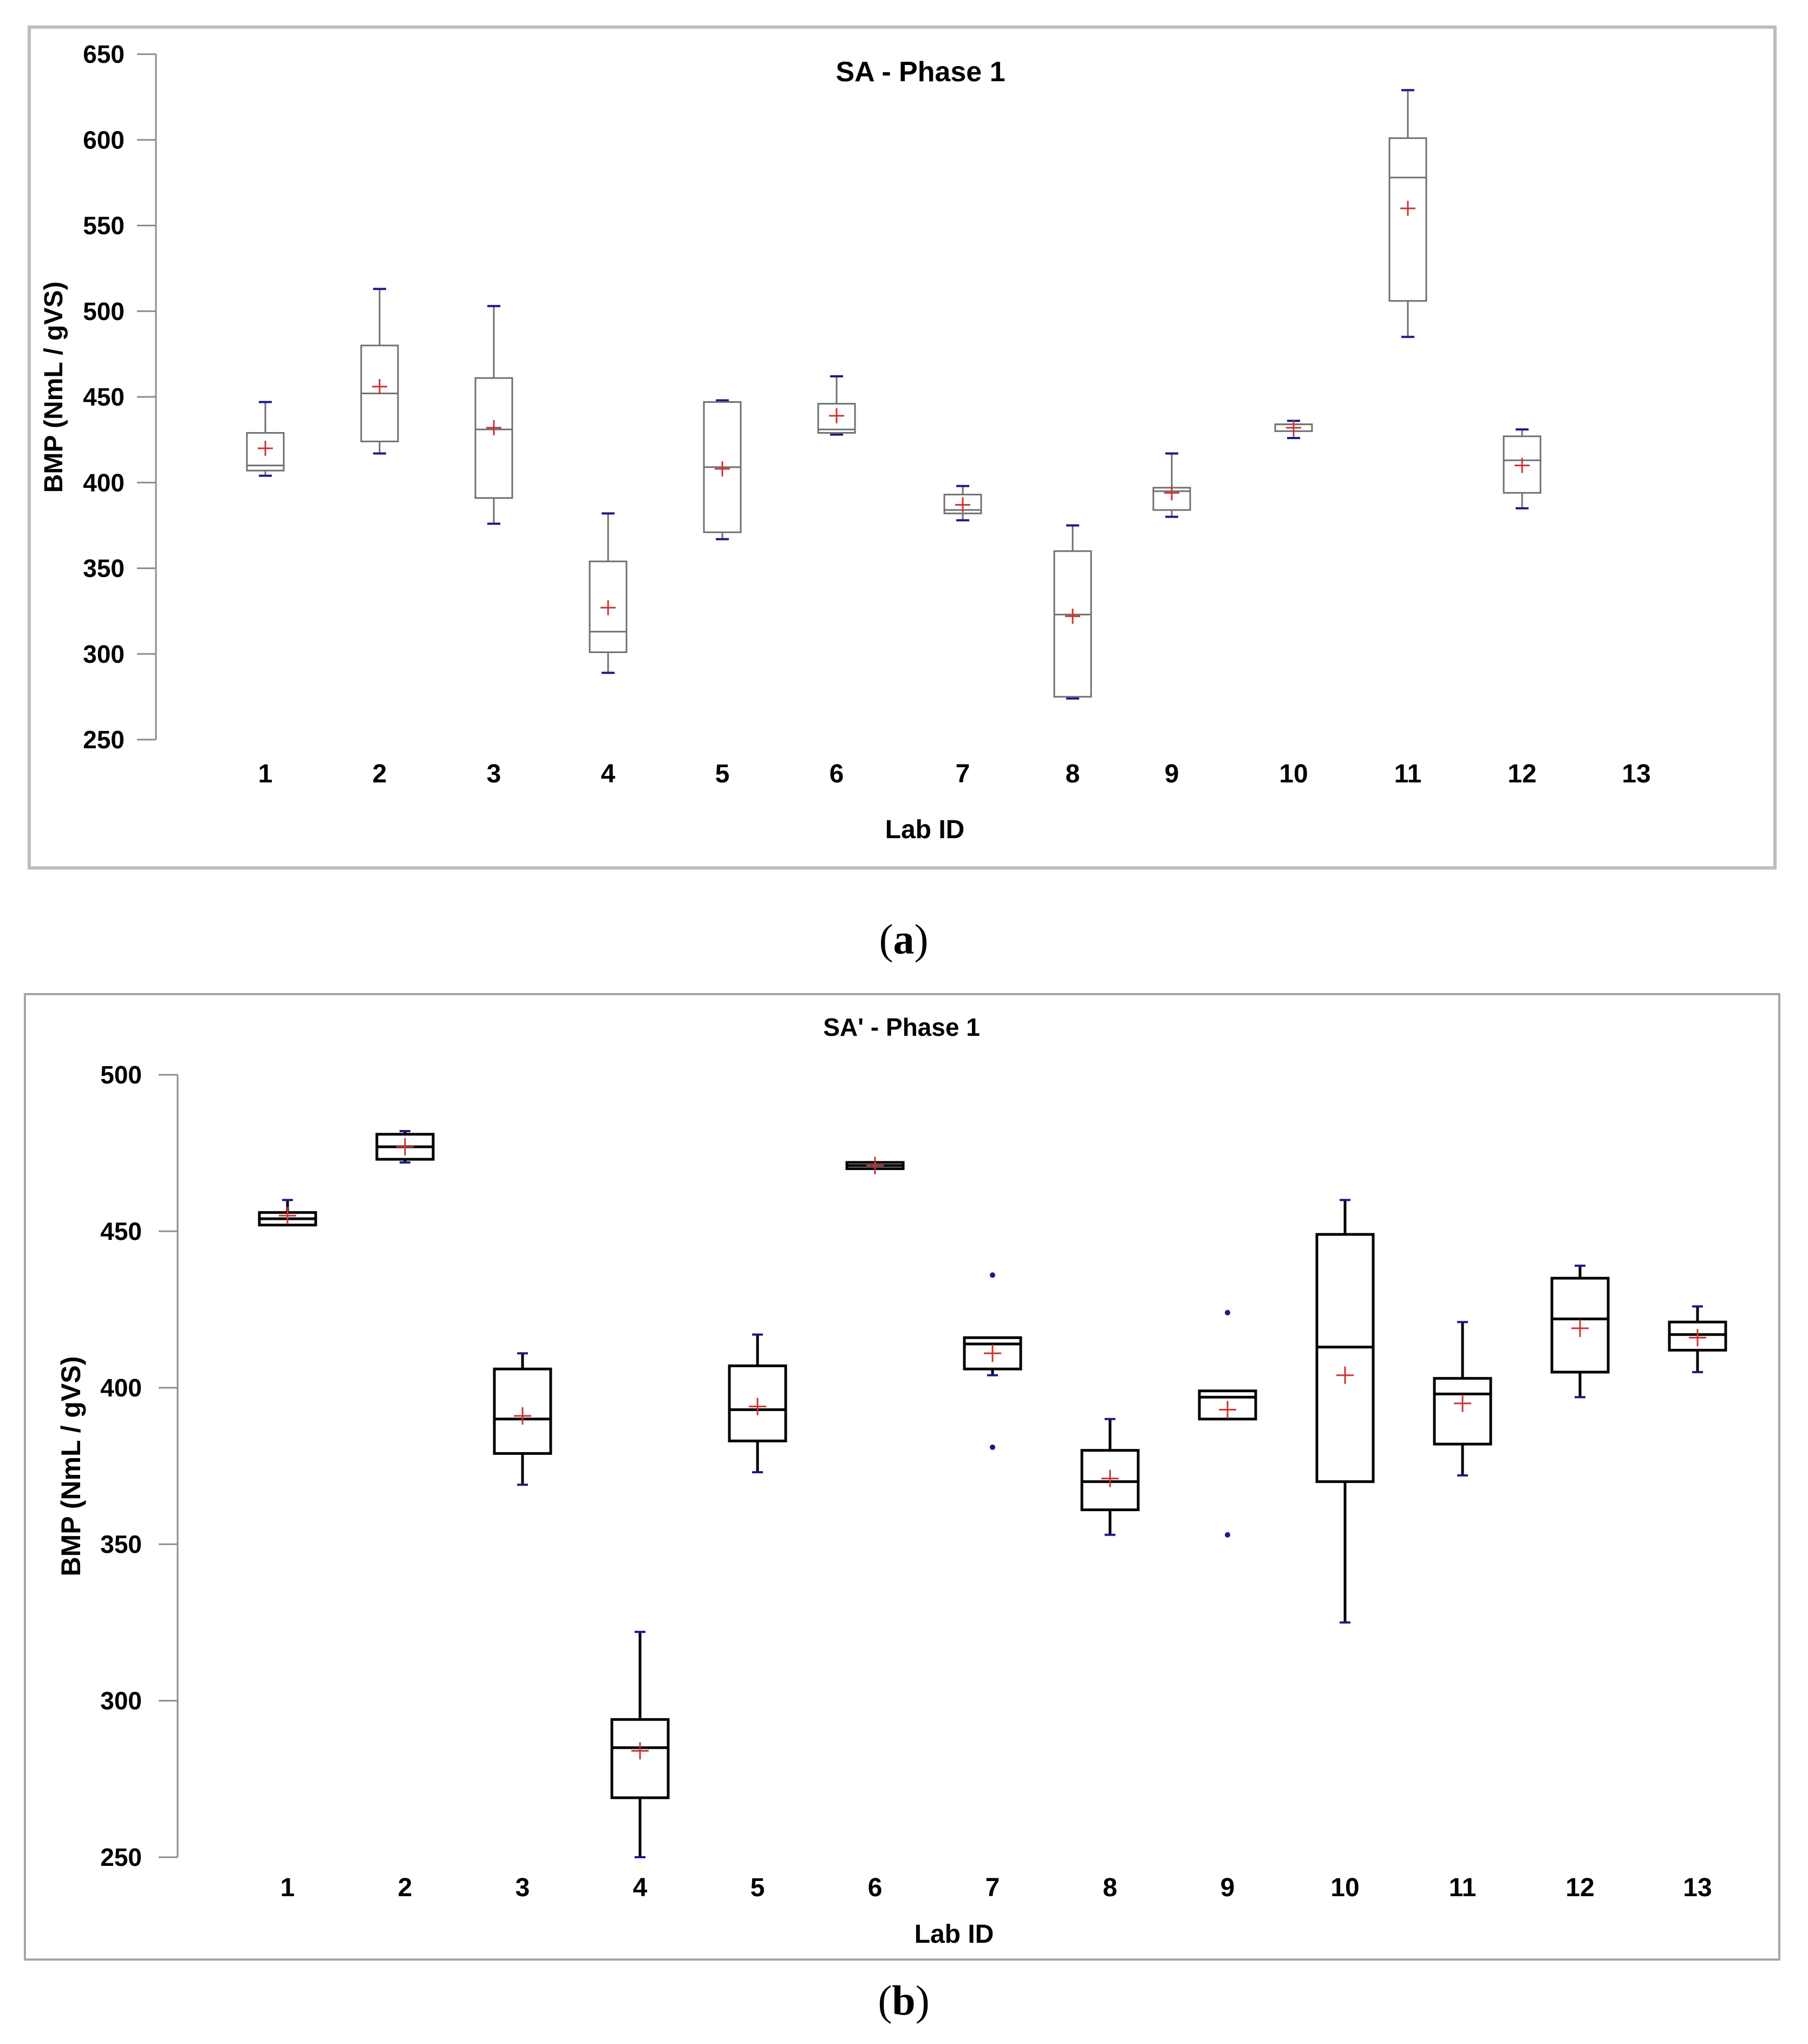 The image size is (1808, 2044). Describe the element at coordinates (71, 1466) in the screenshot. I see `panel-b-ylabel: BMP (NmL / gVS)` at that location.